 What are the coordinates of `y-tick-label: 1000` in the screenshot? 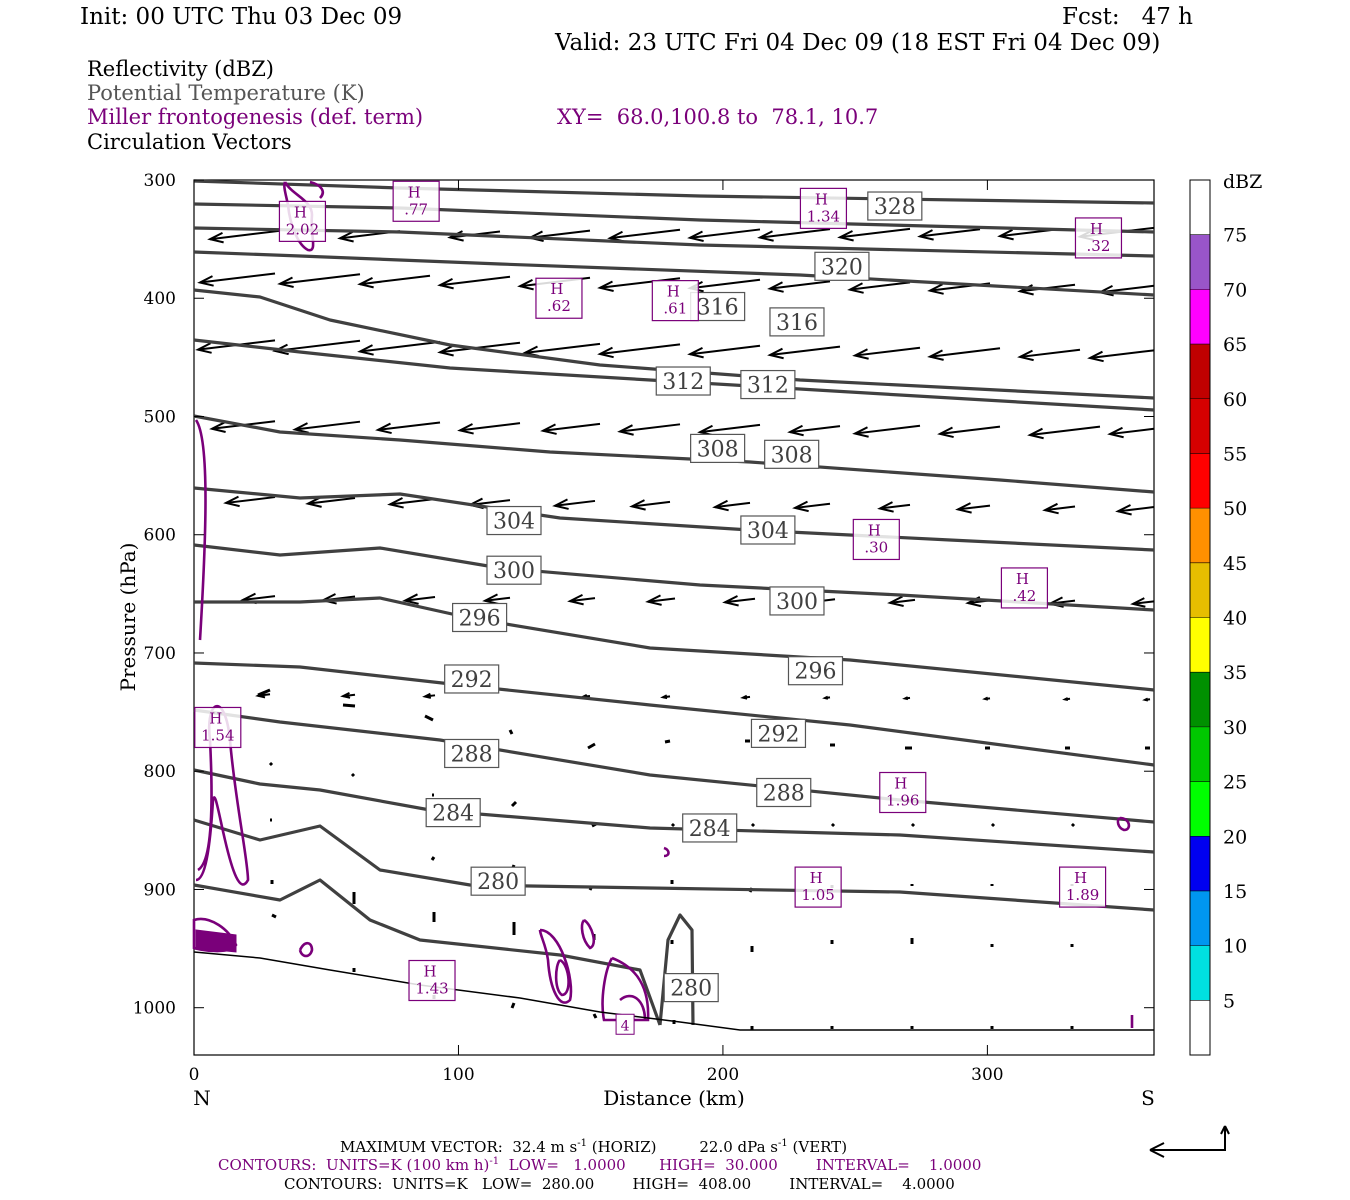 It's located at (154, 1009).